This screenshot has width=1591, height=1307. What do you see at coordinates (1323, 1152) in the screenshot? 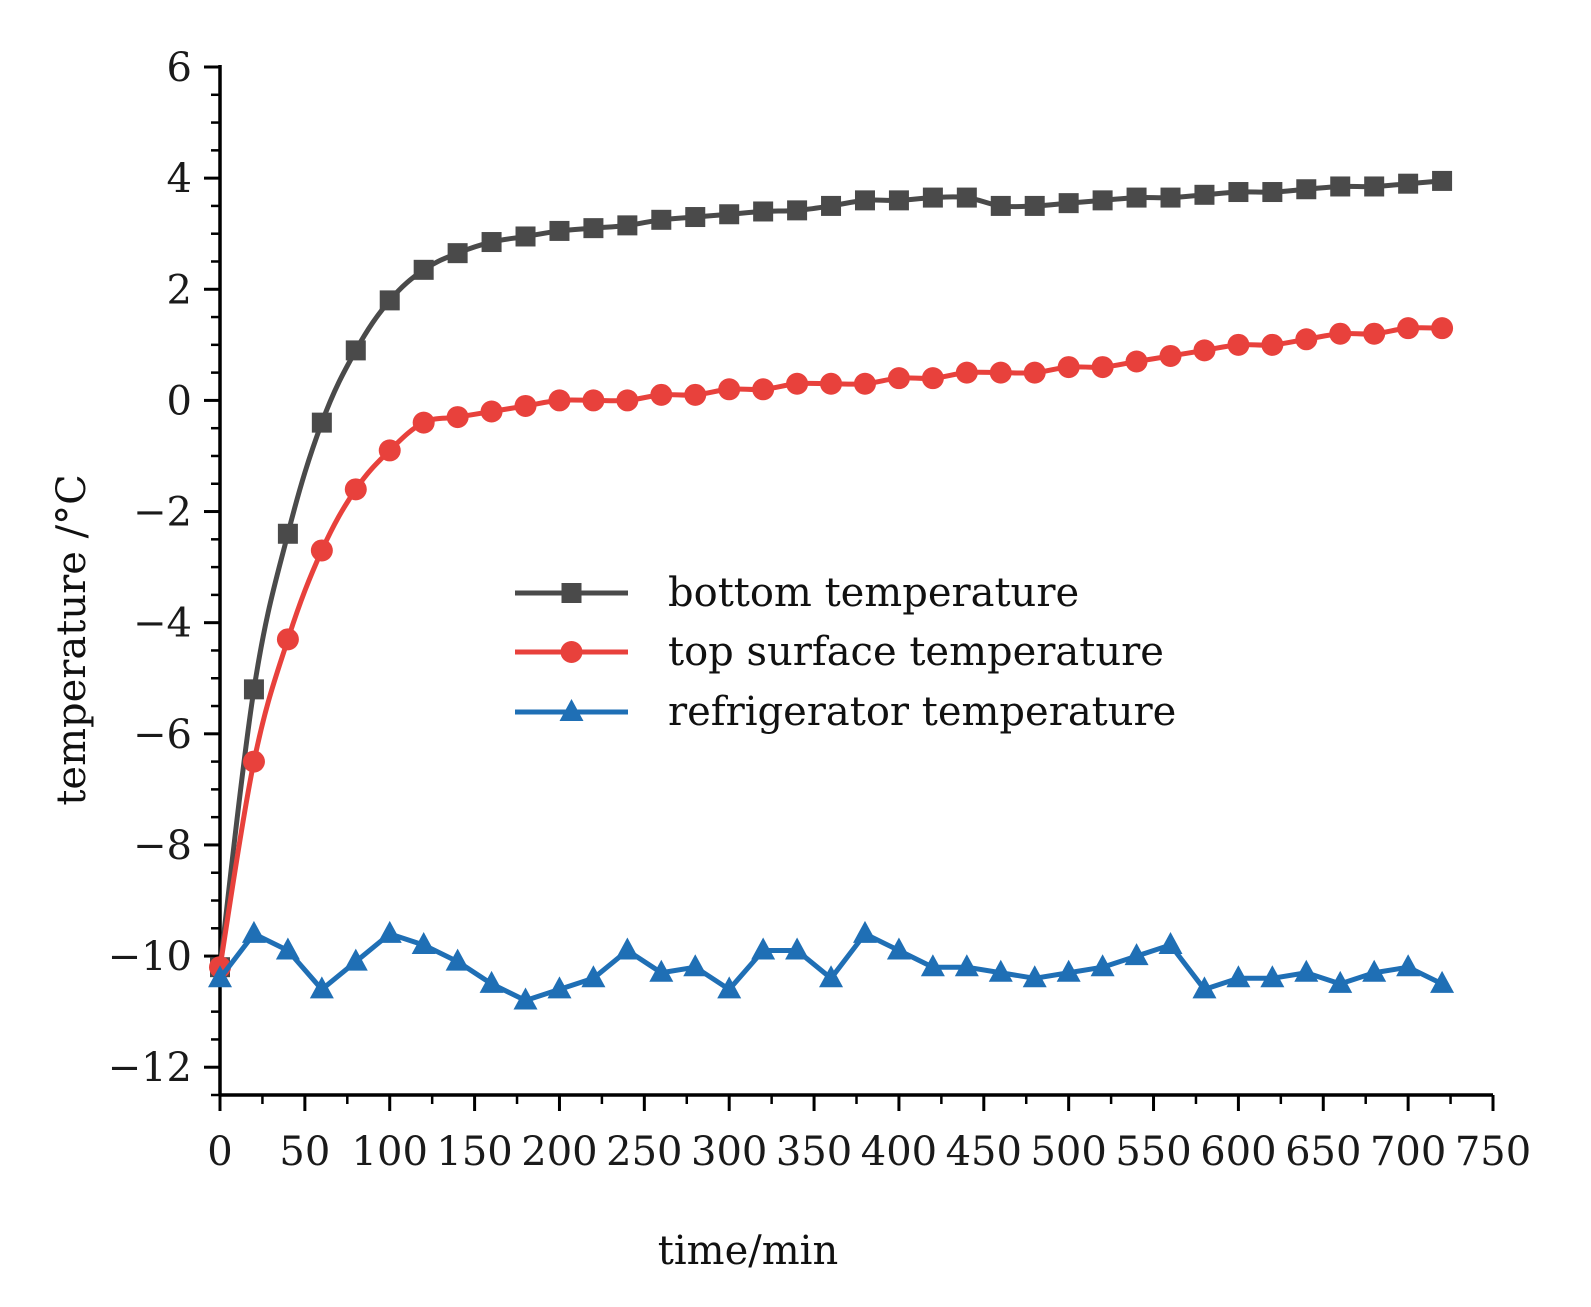
I see `x-tick-label: 650` at bounding box center [1323, 1152].